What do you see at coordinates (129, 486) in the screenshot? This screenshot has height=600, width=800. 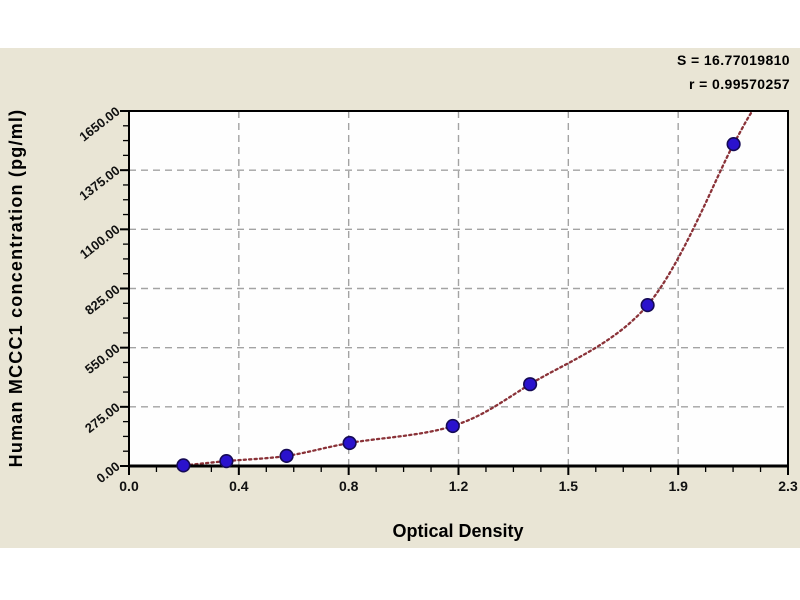 I see `x-tick-label: 0.0` at bounding box center [129, 486].